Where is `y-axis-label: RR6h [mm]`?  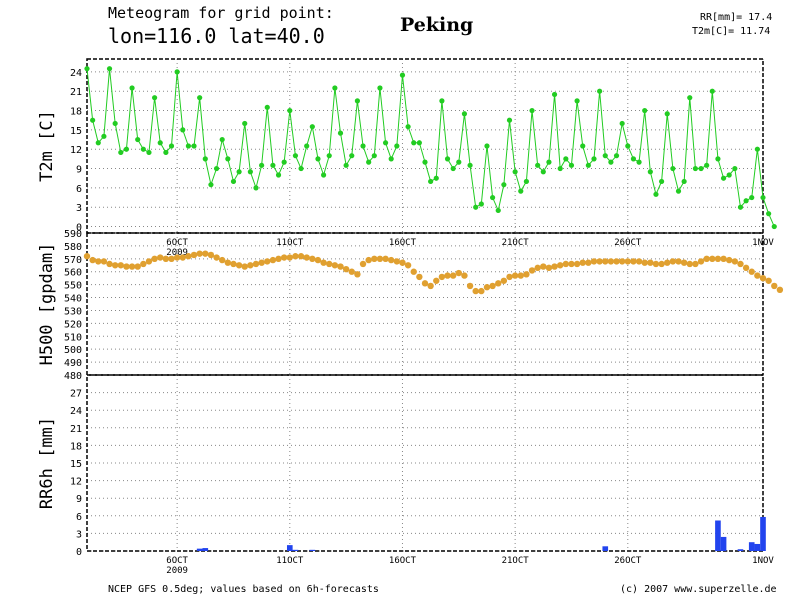 y-axis-label: RR6h [mm] is located at coordinates (47, 463).